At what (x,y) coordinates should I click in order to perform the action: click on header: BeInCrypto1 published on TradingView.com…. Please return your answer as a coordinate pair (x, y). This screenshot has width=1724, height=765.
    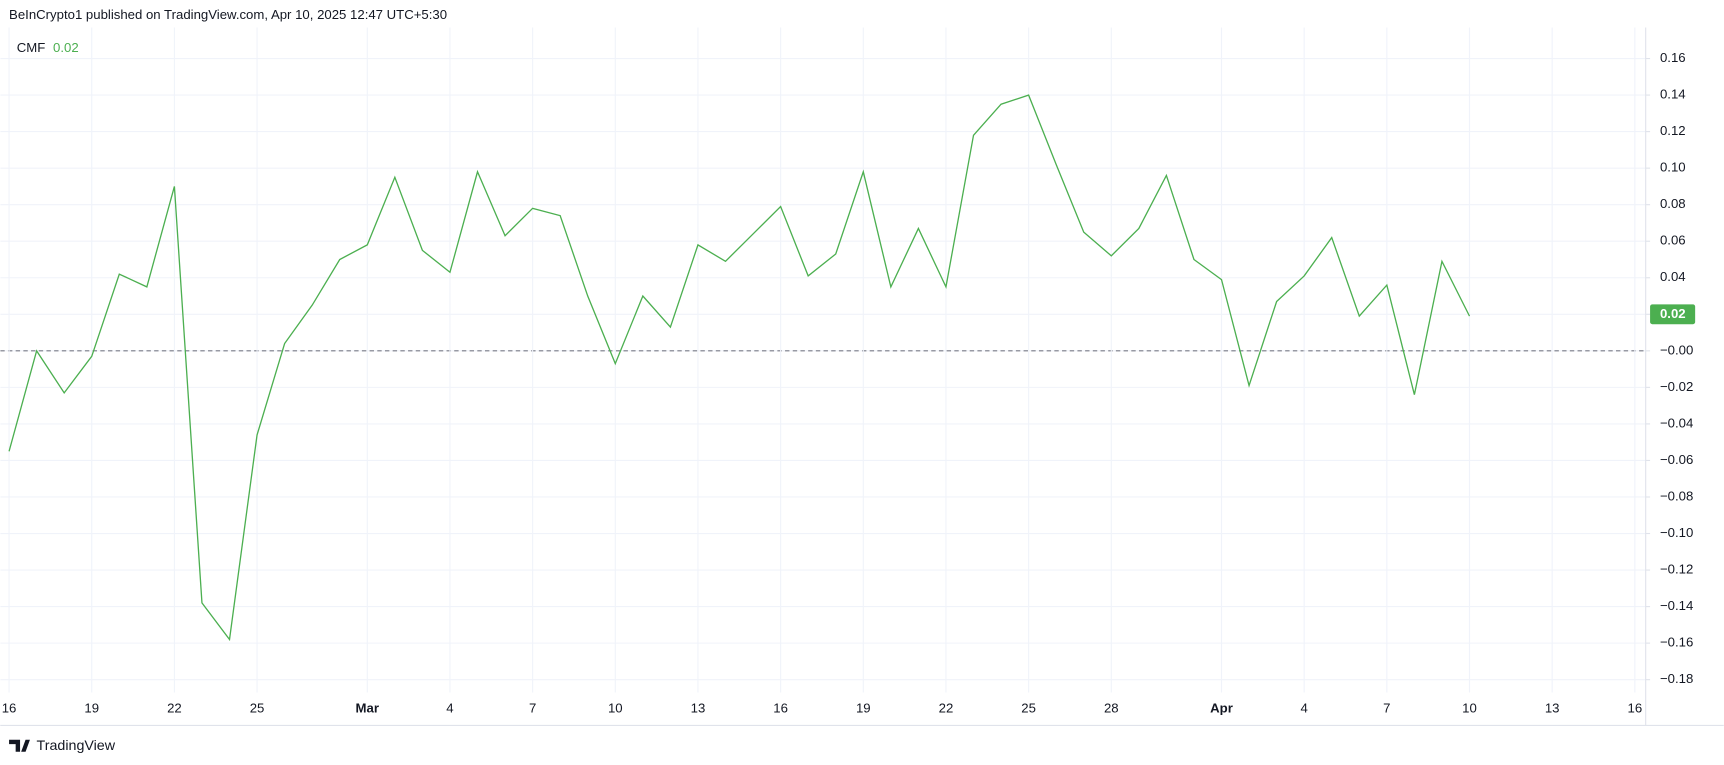
    Looking at the image, I should click on (228, 14).